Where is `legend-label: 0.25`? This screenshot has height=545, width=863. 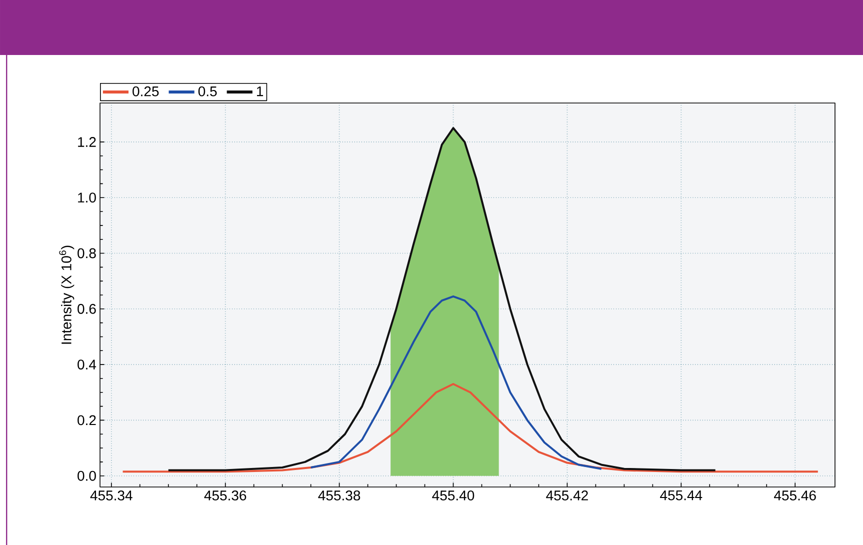 legend-label: 0.25 is located at coordinates (145, 91).